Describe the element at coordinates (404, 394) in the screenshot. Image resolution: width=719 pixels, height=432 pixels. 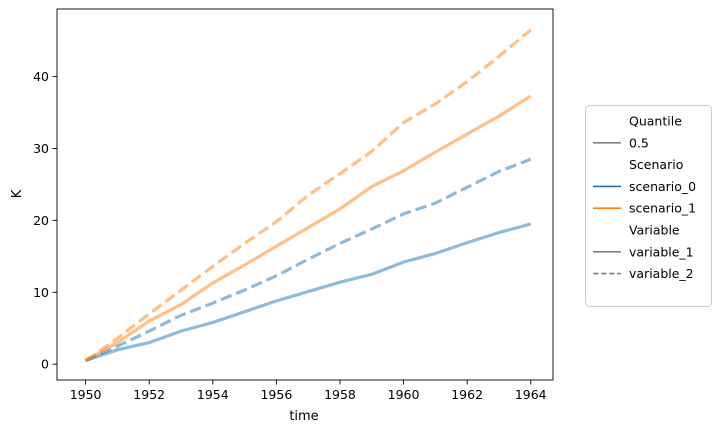
I see `x-tick-label: 1960` at that location.